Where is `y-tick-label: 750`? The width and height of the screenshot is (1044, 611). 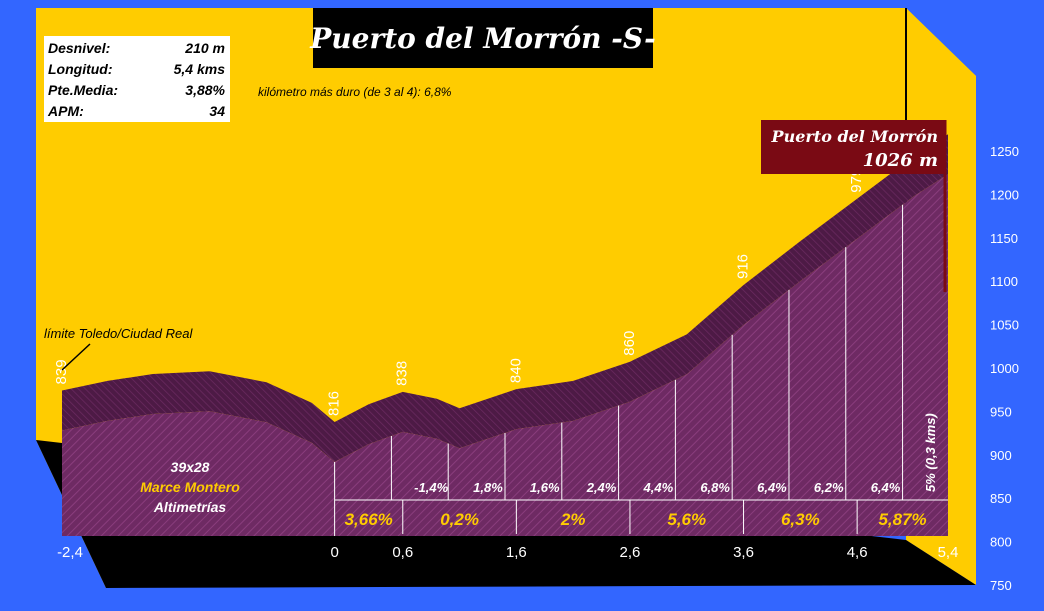
y-tick-label: 750 is located at coordinates (1001, 585).